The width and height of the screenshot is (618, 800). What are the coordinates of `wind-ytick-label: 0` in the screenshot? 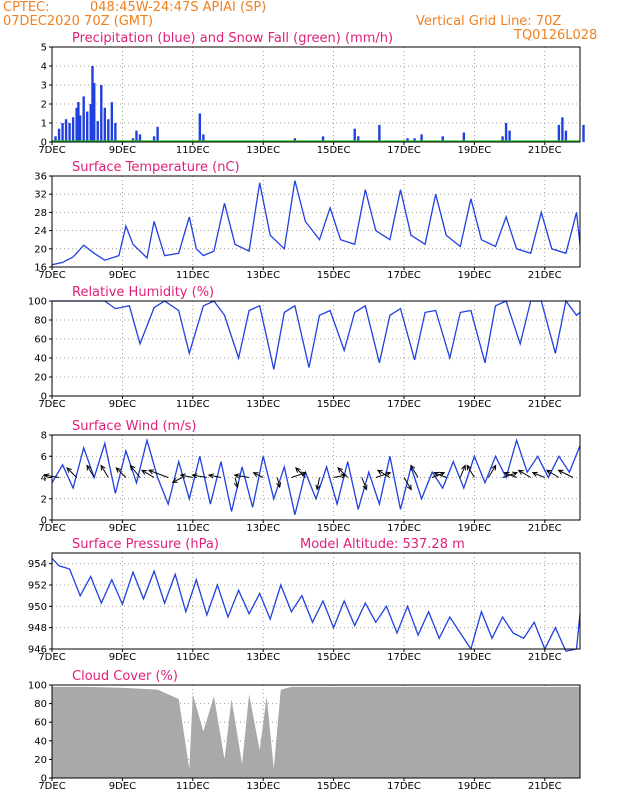 It's located at (44, 521).